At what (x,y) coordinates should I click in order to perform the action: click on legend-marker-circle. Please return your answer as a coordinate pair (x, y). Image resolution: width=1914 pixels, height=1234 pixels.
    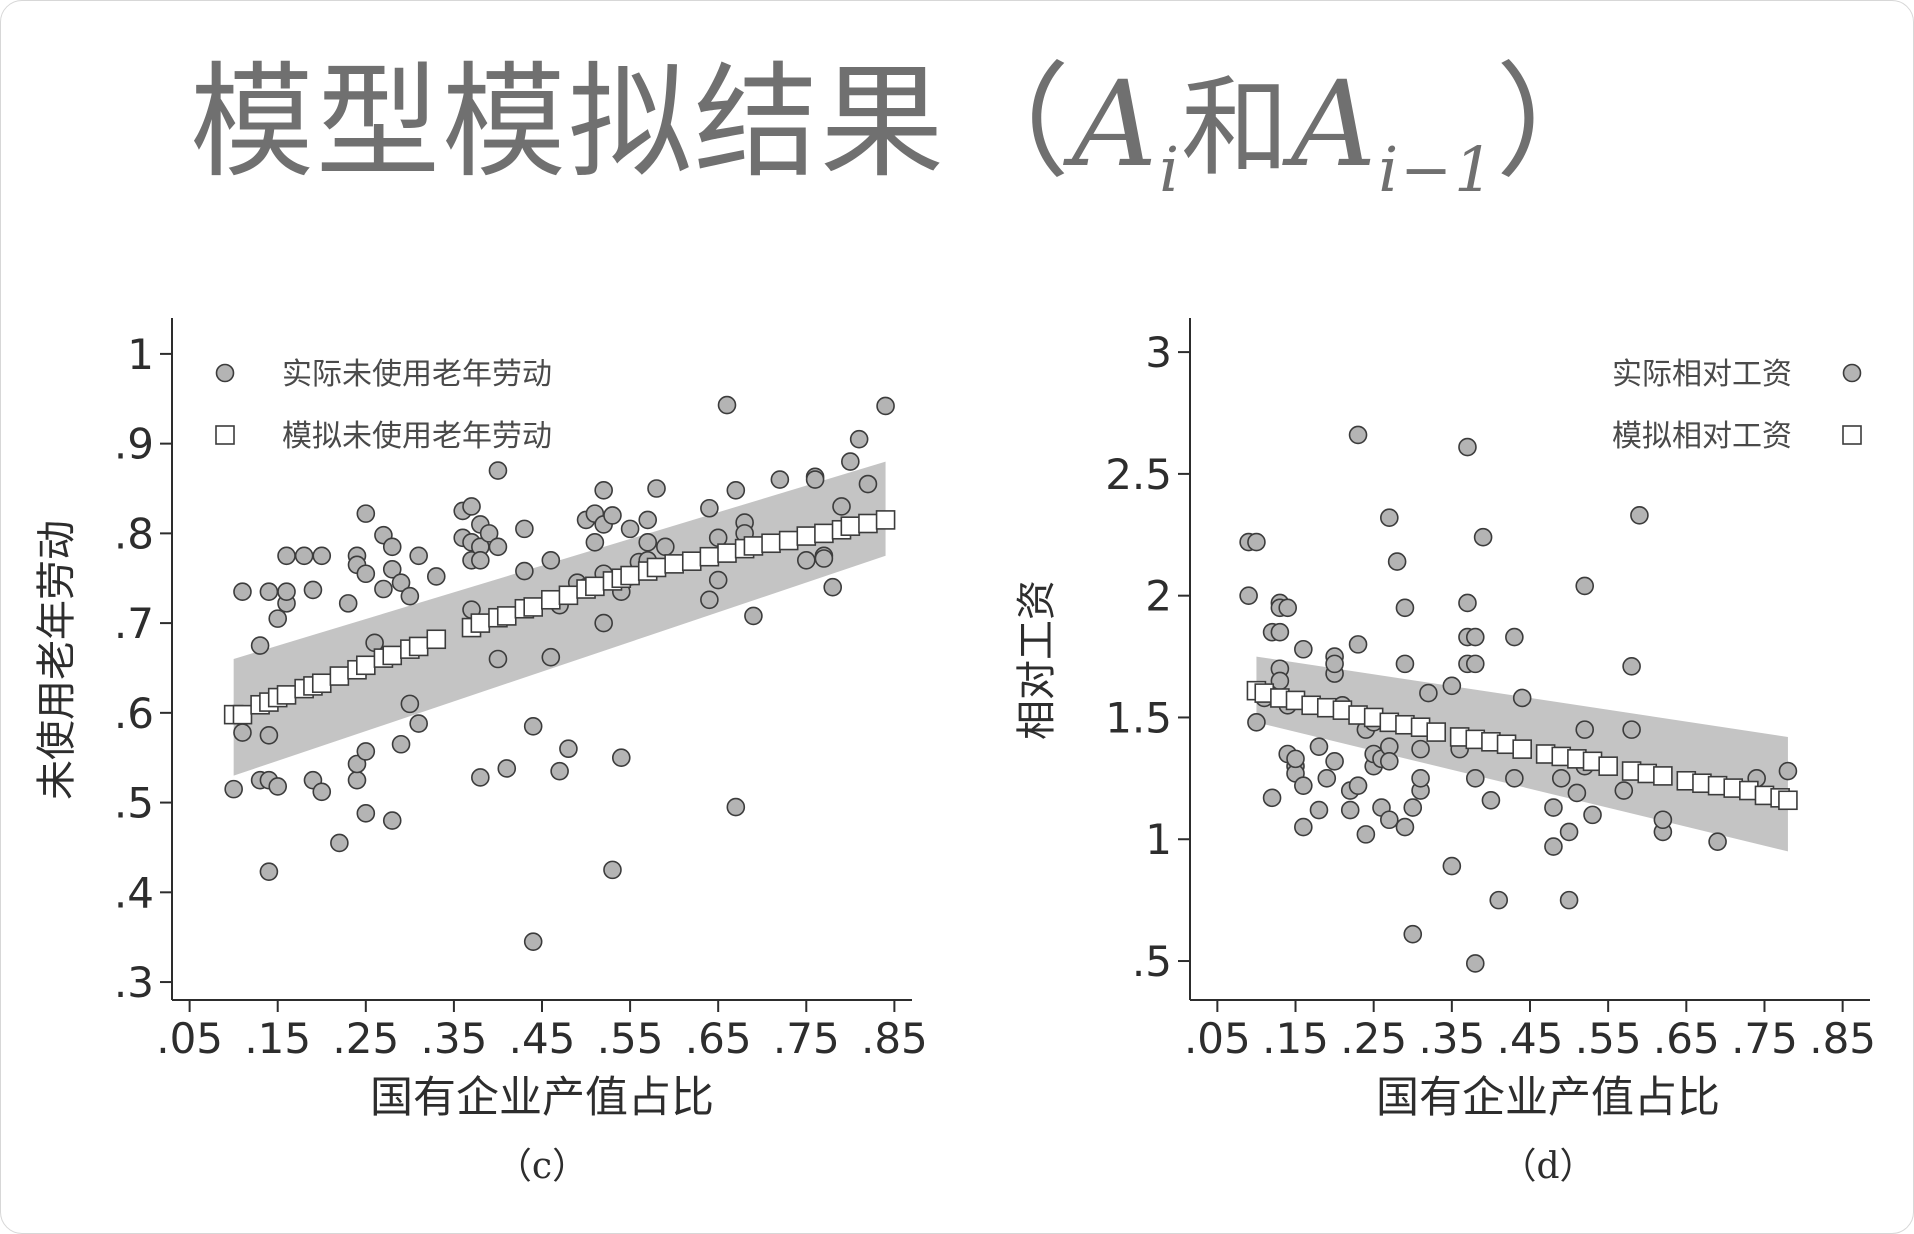
    Looking at the image, I should click on (225, 373).